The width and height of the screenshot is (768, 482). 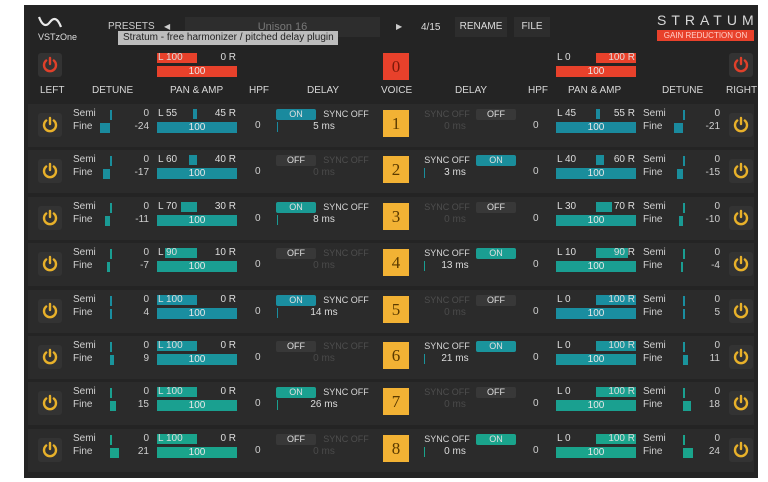 I want to click on voice-number-box: 6, so click(x=396, y=355).